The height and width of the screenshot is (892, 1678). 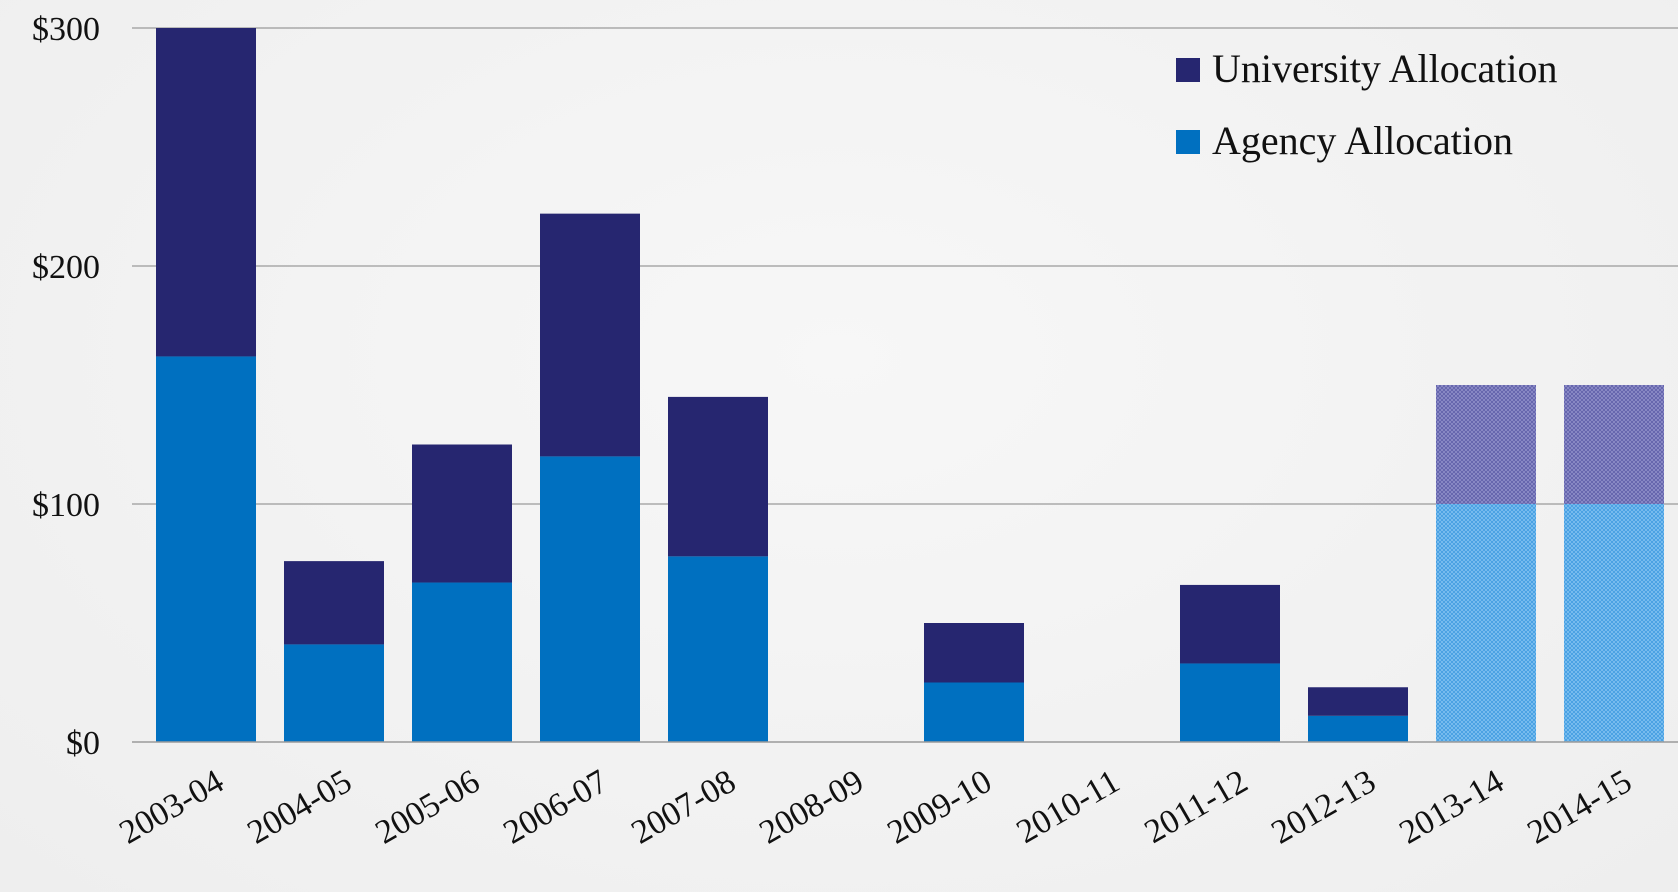 What do you see at coordinates (66, 386) in the screenshot?
I see `y-axis-tick-labels: $0 $100 $200 $300` at bounding box center [66, 386].